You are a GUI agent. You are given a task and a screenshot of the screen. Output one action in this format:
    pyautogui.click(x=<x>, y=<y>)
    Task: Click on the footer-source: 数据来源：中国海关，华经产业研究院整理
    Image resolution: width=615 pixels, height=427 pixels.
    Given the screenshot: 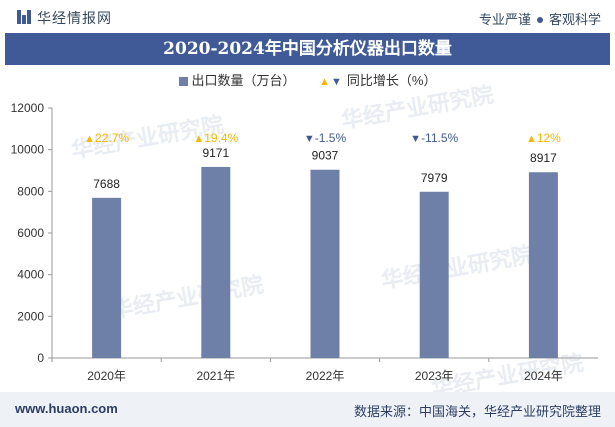 What is the action you would take?
    pyautogui.click(x=477, y=411)
    